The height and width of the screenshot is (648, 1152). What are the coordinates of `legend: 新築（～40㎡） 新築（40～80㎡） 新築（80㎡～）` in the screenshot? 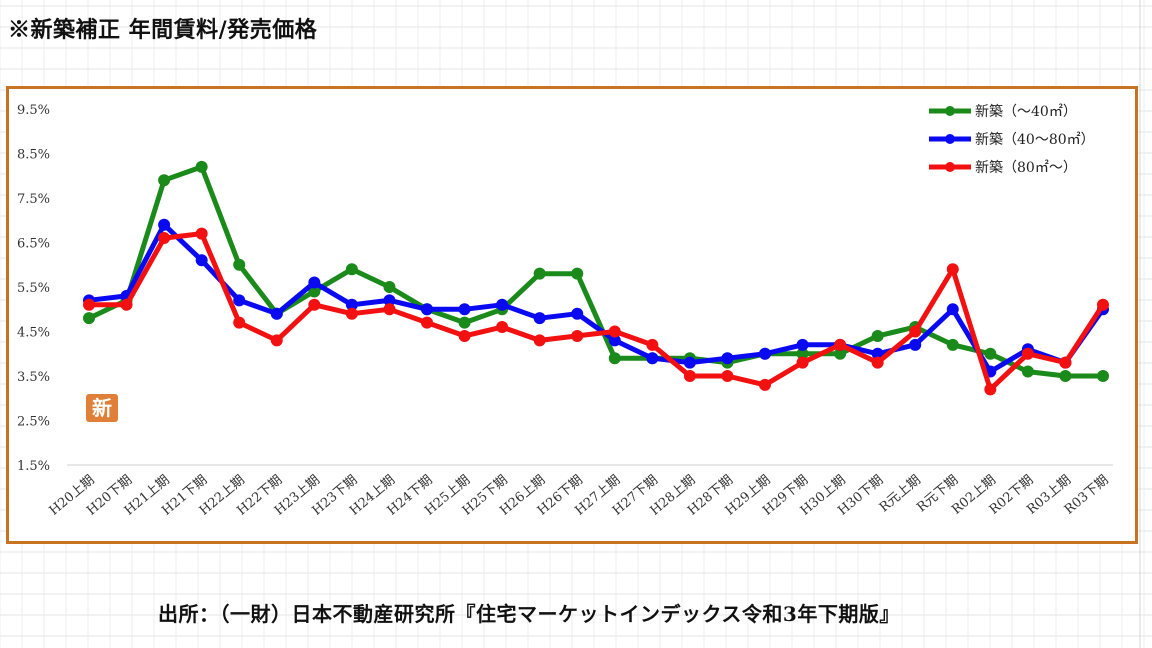 It's located at (1012, 140).